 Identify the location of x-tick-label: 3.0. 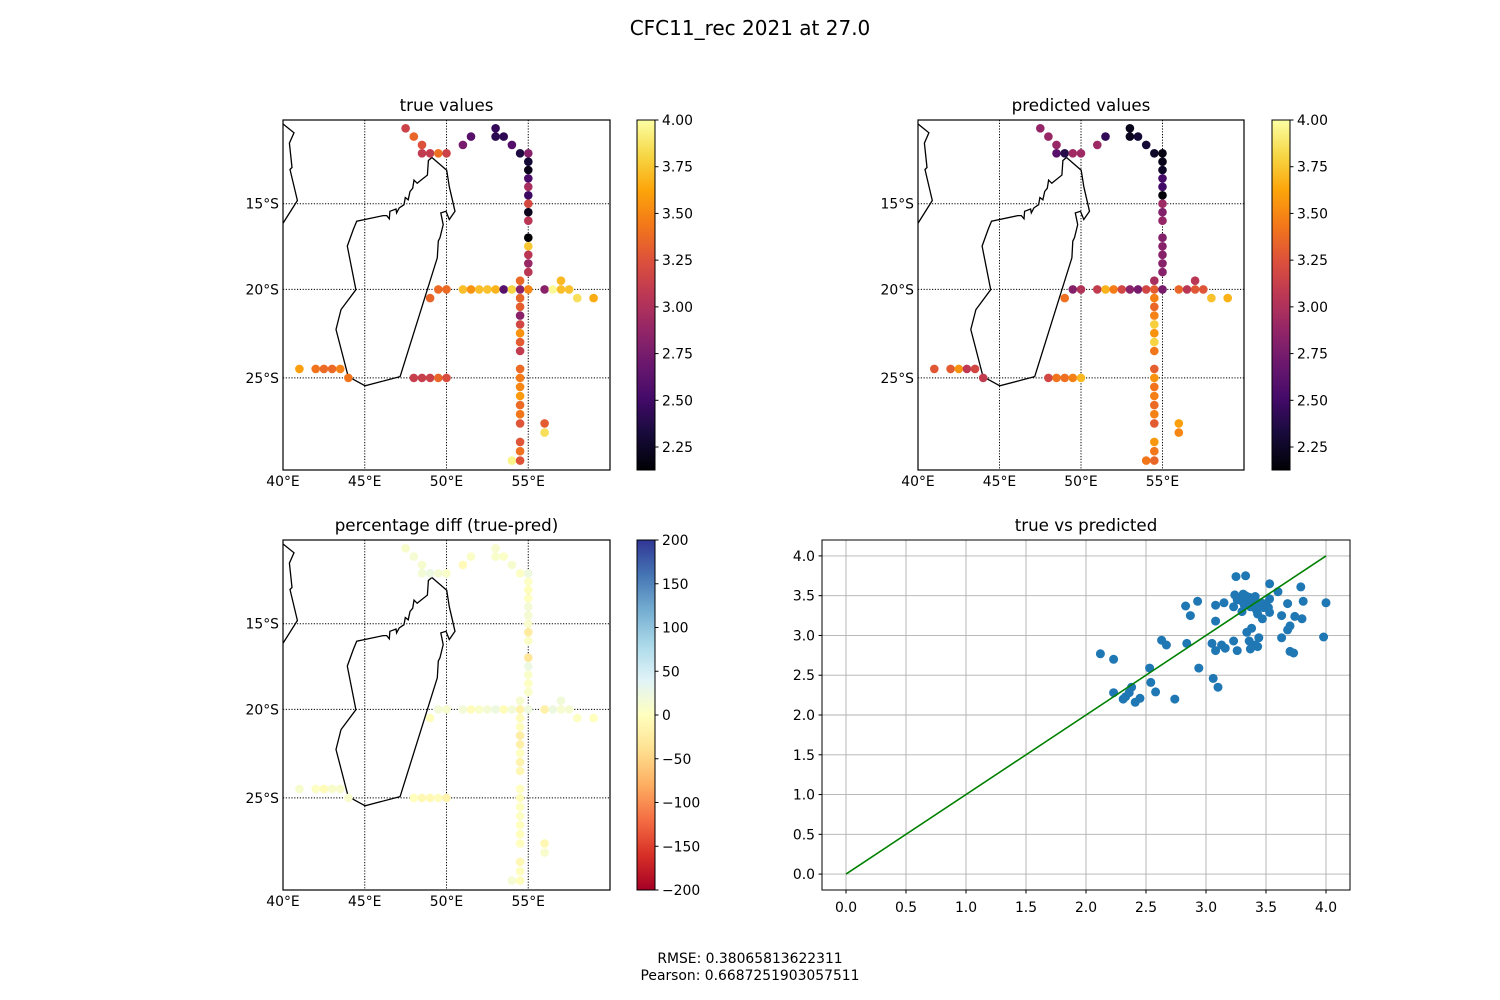
(1206, 908).